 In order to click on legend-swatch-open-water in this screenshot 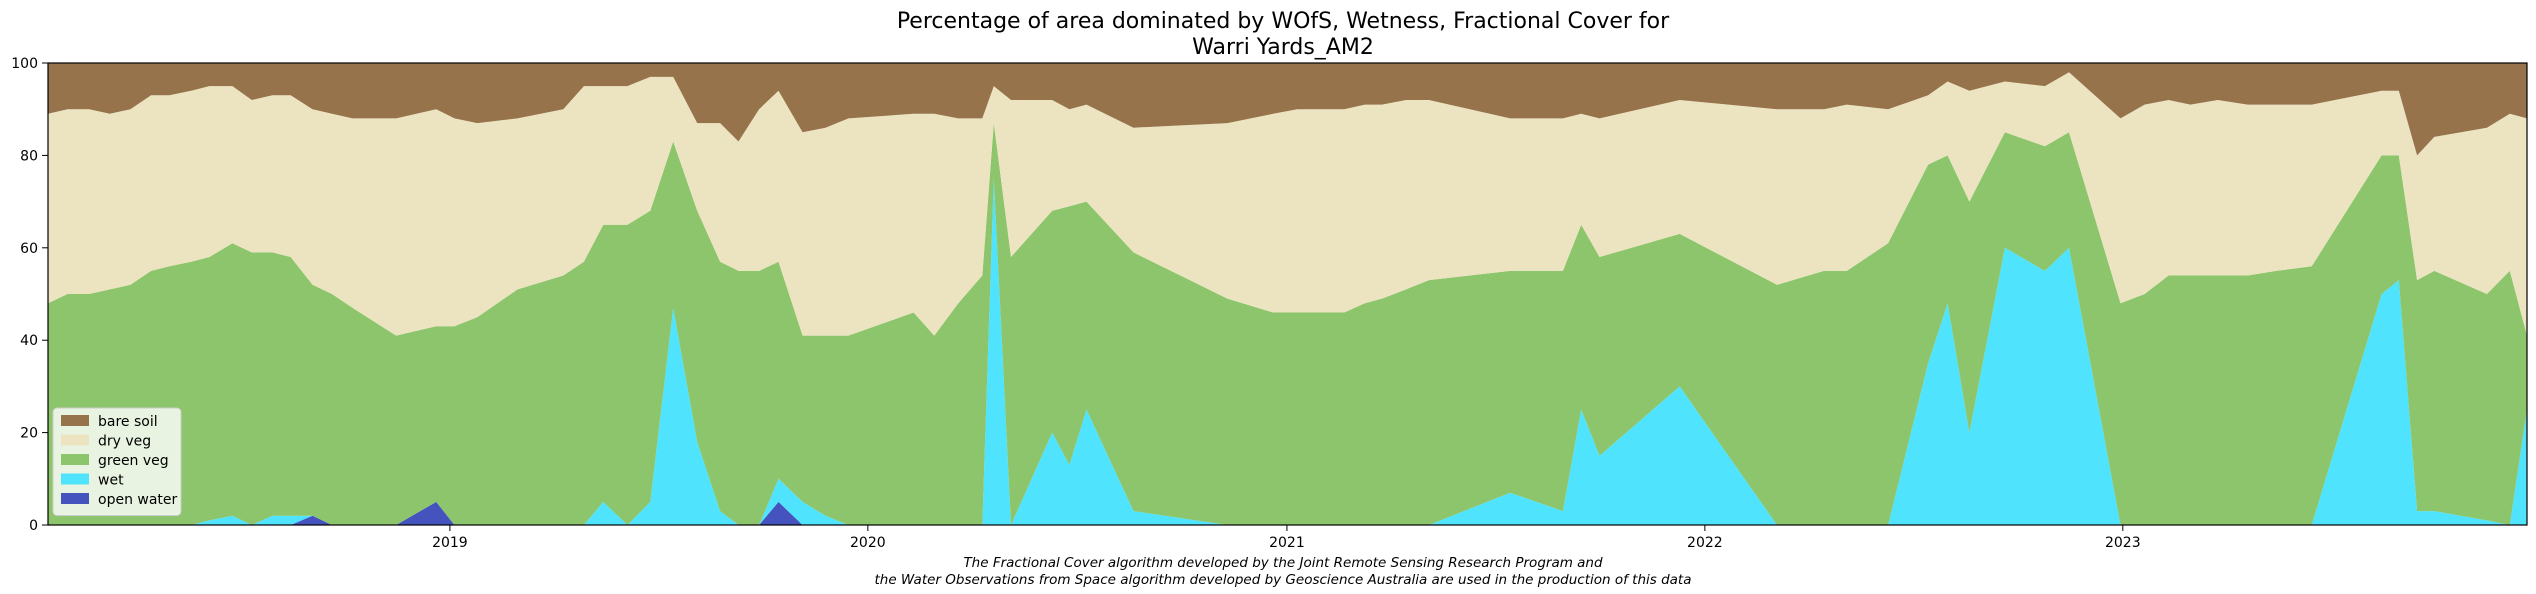, I will do `click(75, 498)`.